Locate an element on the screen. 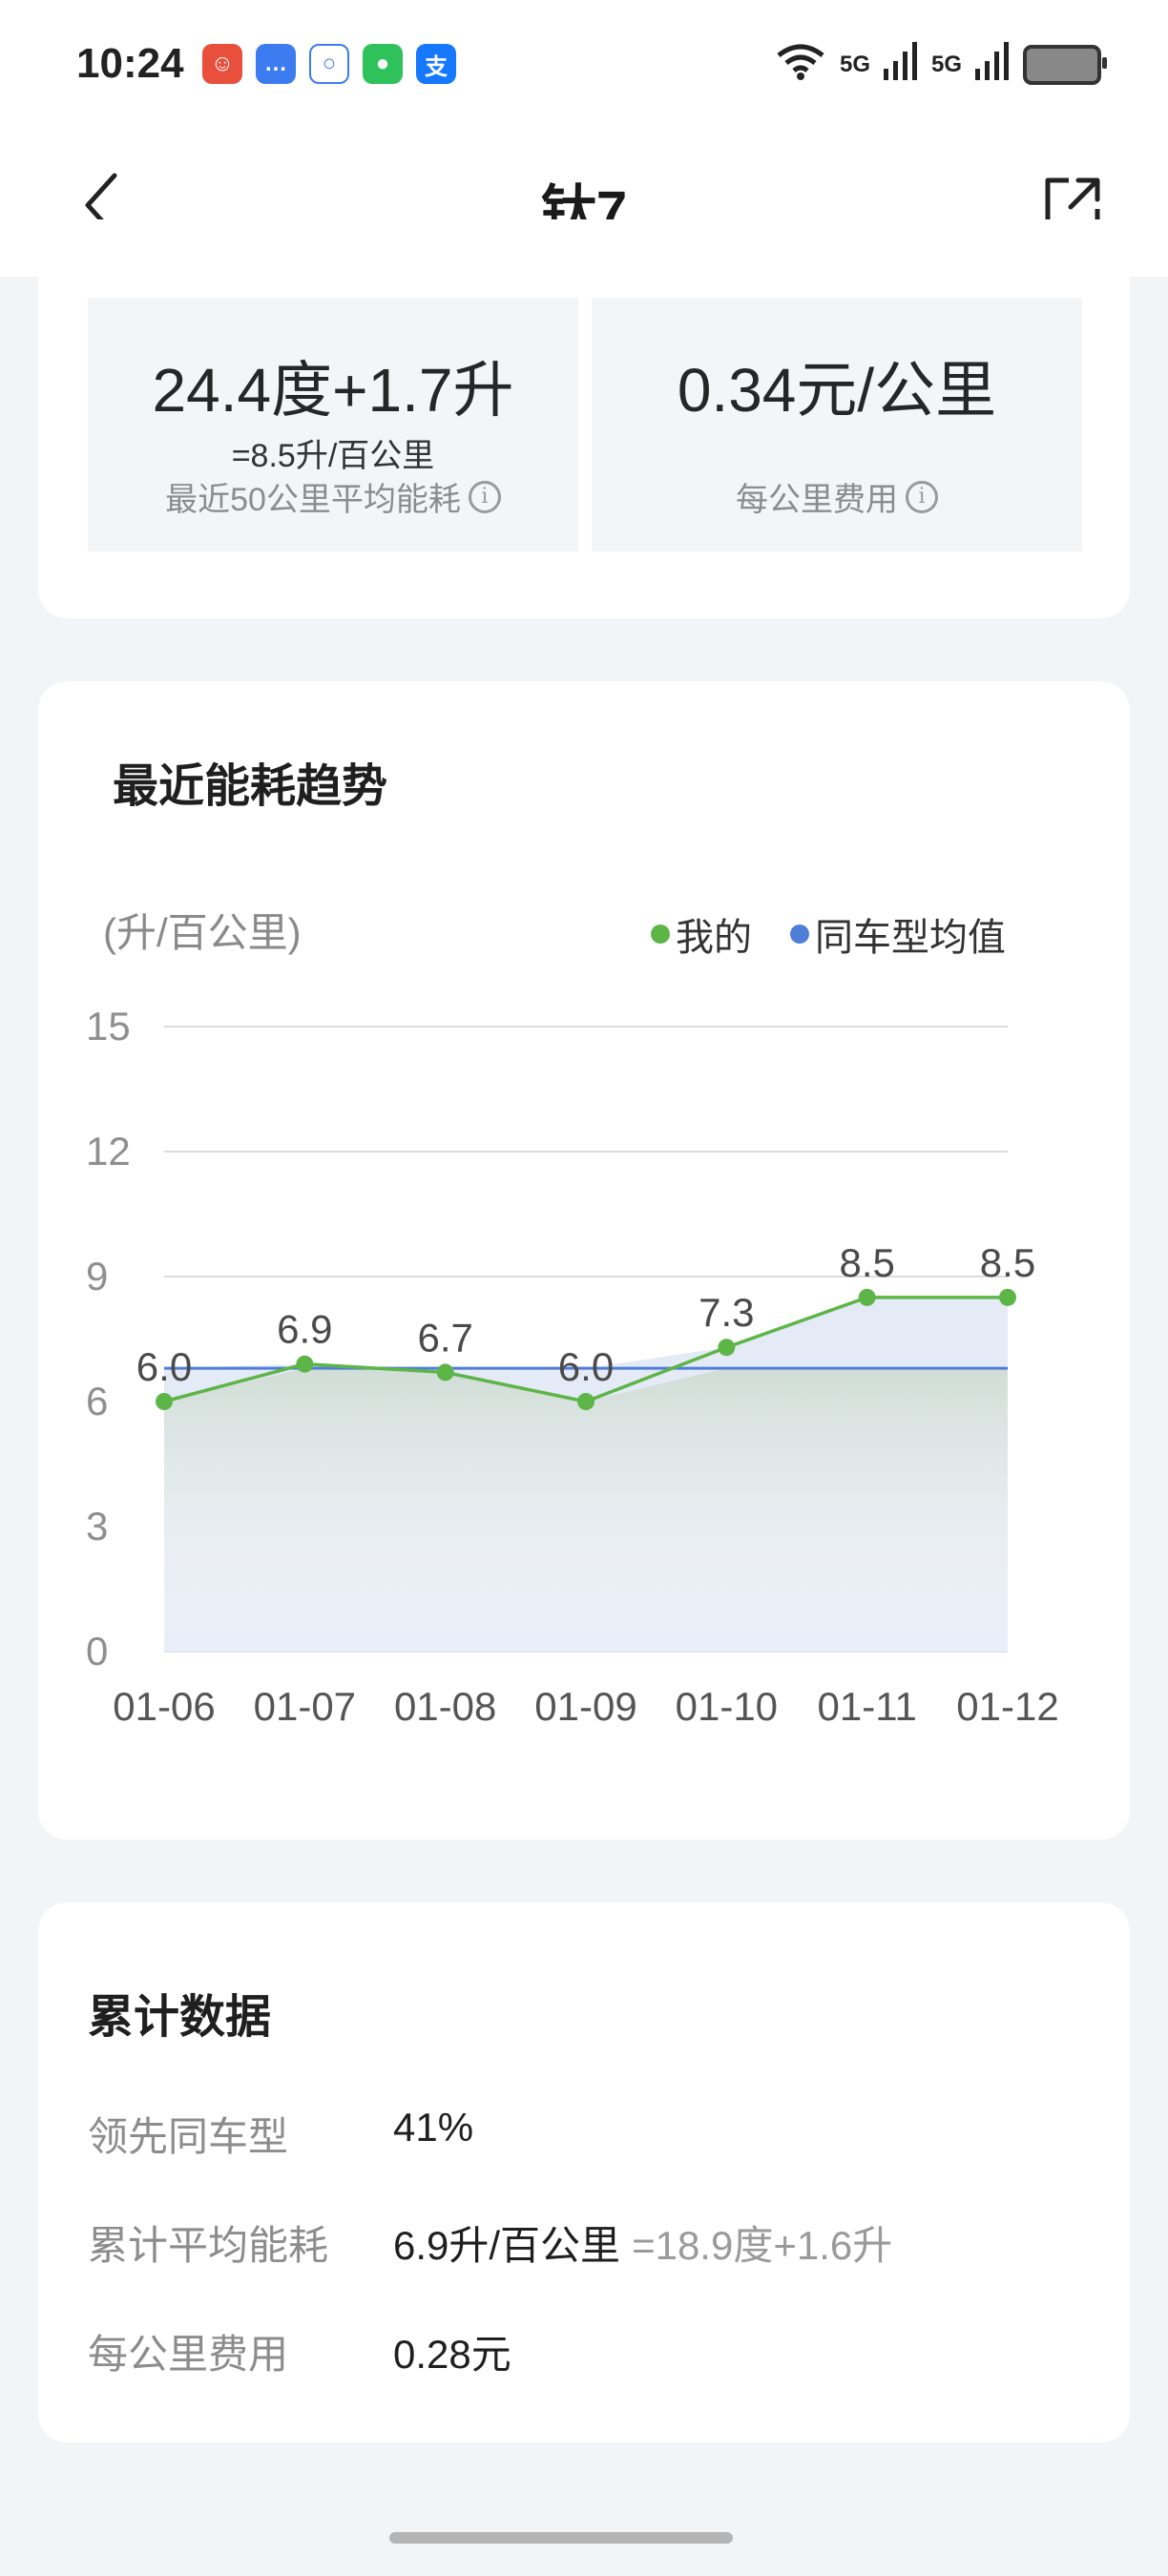 This screenshot has height=2576, width=1168. signal-bars-2-icon is located at coordinates (992, 64).